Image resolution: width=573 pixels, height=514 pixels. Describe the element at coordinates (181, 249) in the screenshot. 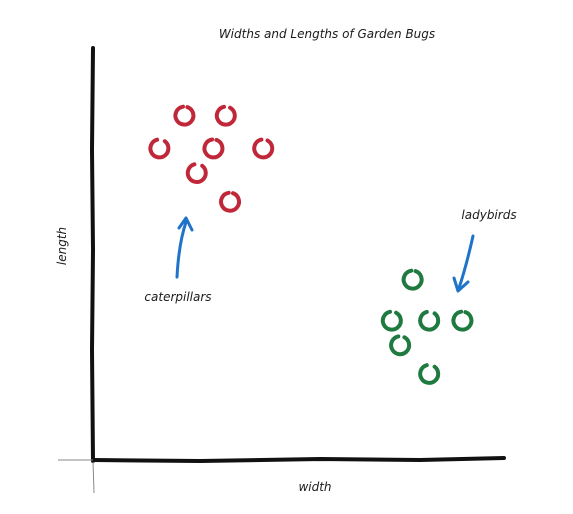

I see `annotation-caterpillars-arrow` at that location.